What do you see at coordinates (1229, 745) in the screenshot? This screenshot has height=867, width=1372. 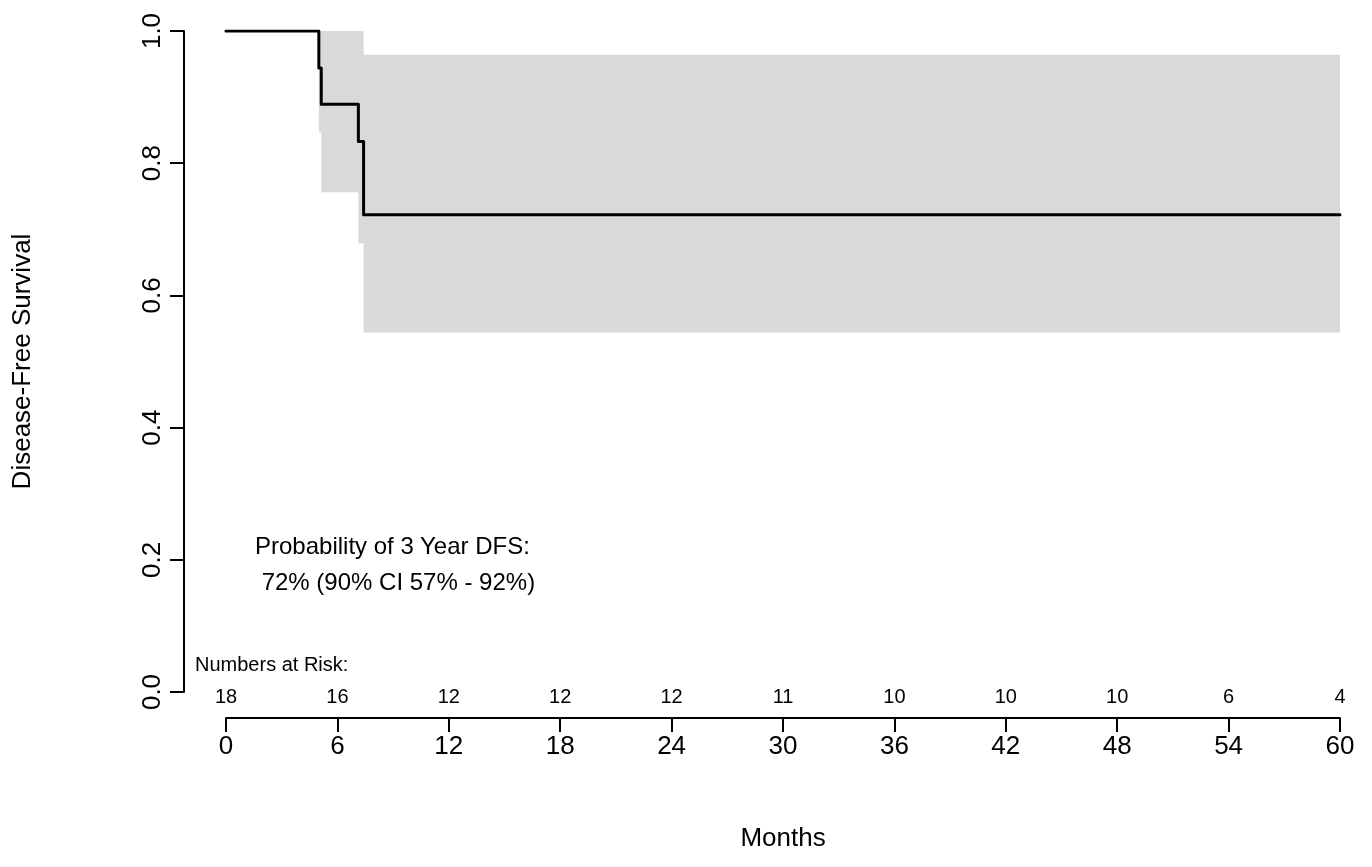 I see `x-tick-label: 54` at bounding box center [1229, 745].